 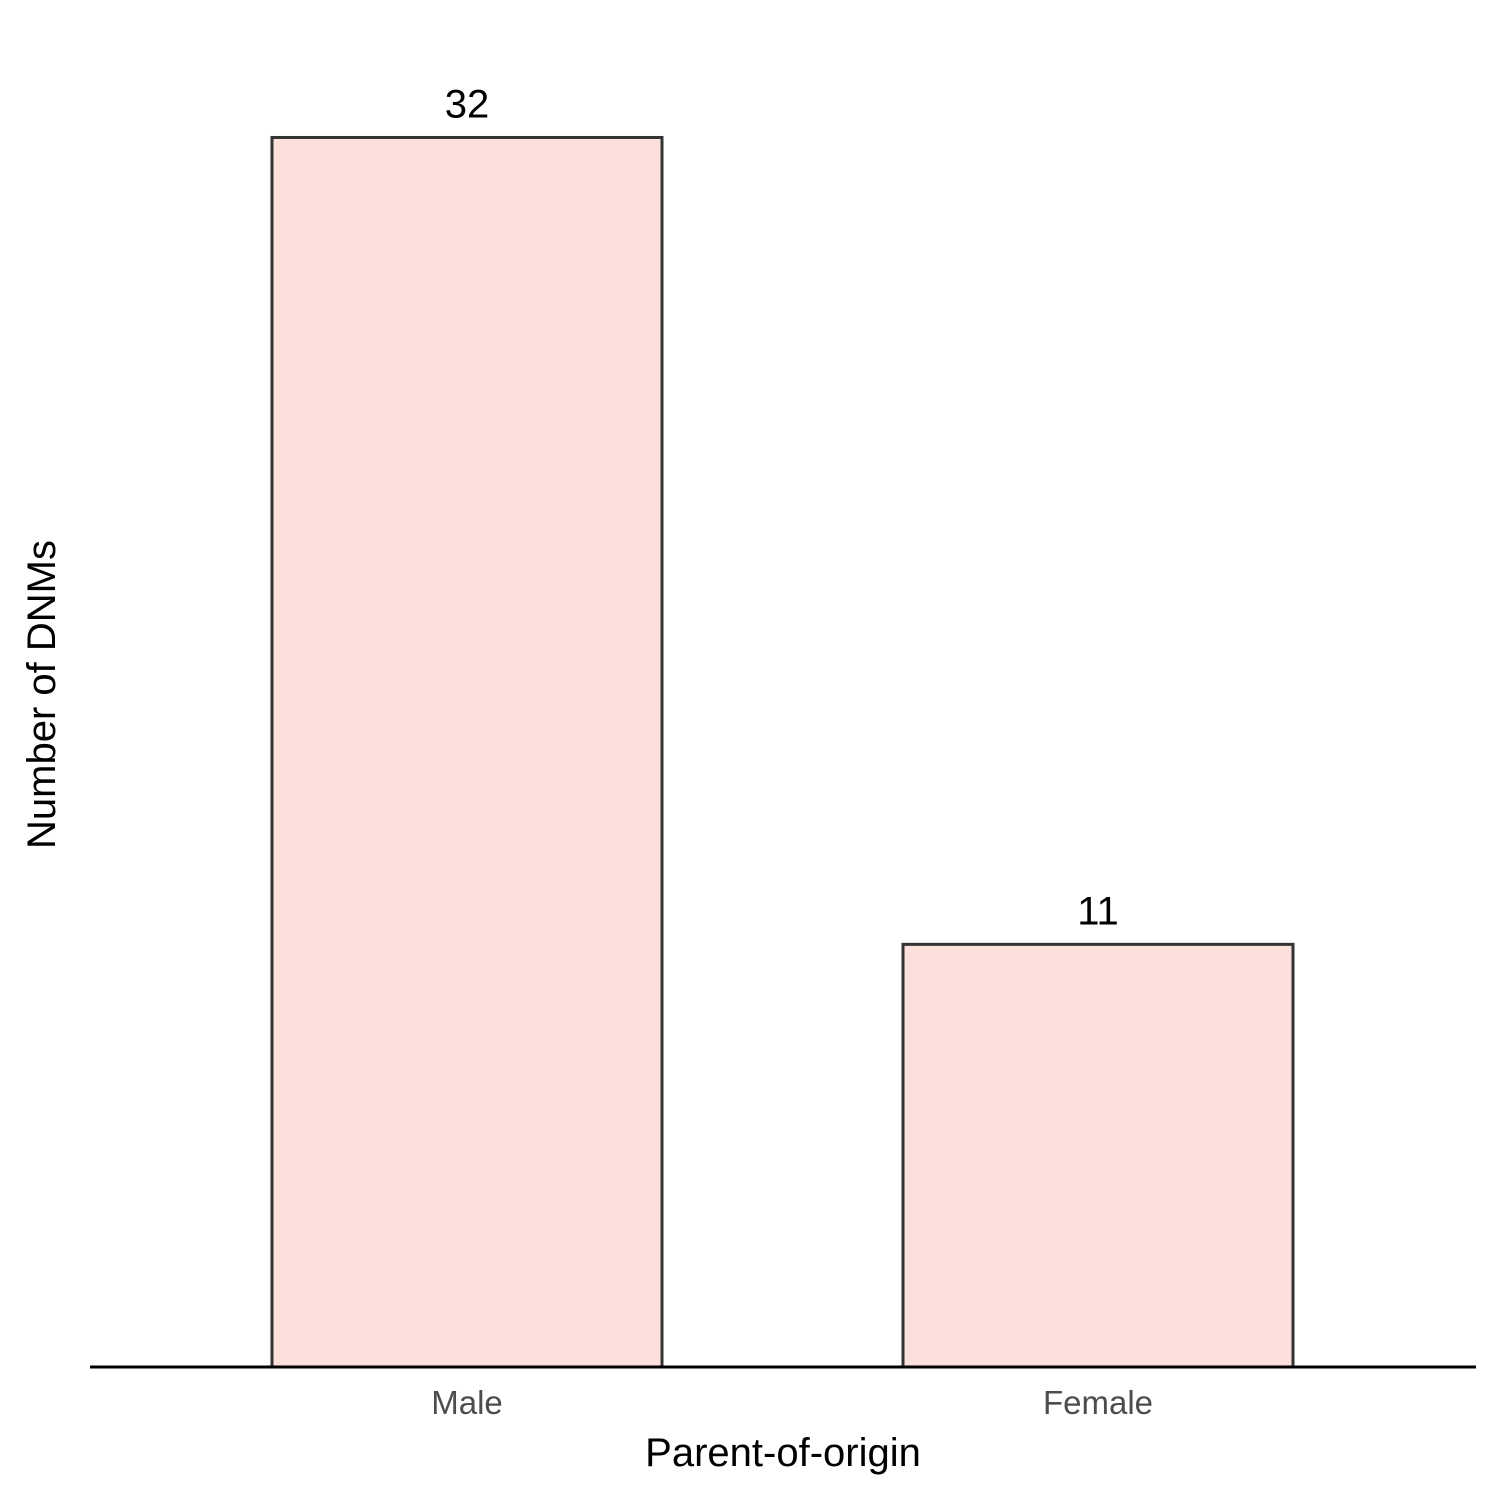 What do you see at coordinates (783, 1453) in the screenshot?
I see `x-axis-title: Parent-of-origin` at bounding box center [783, 1453].